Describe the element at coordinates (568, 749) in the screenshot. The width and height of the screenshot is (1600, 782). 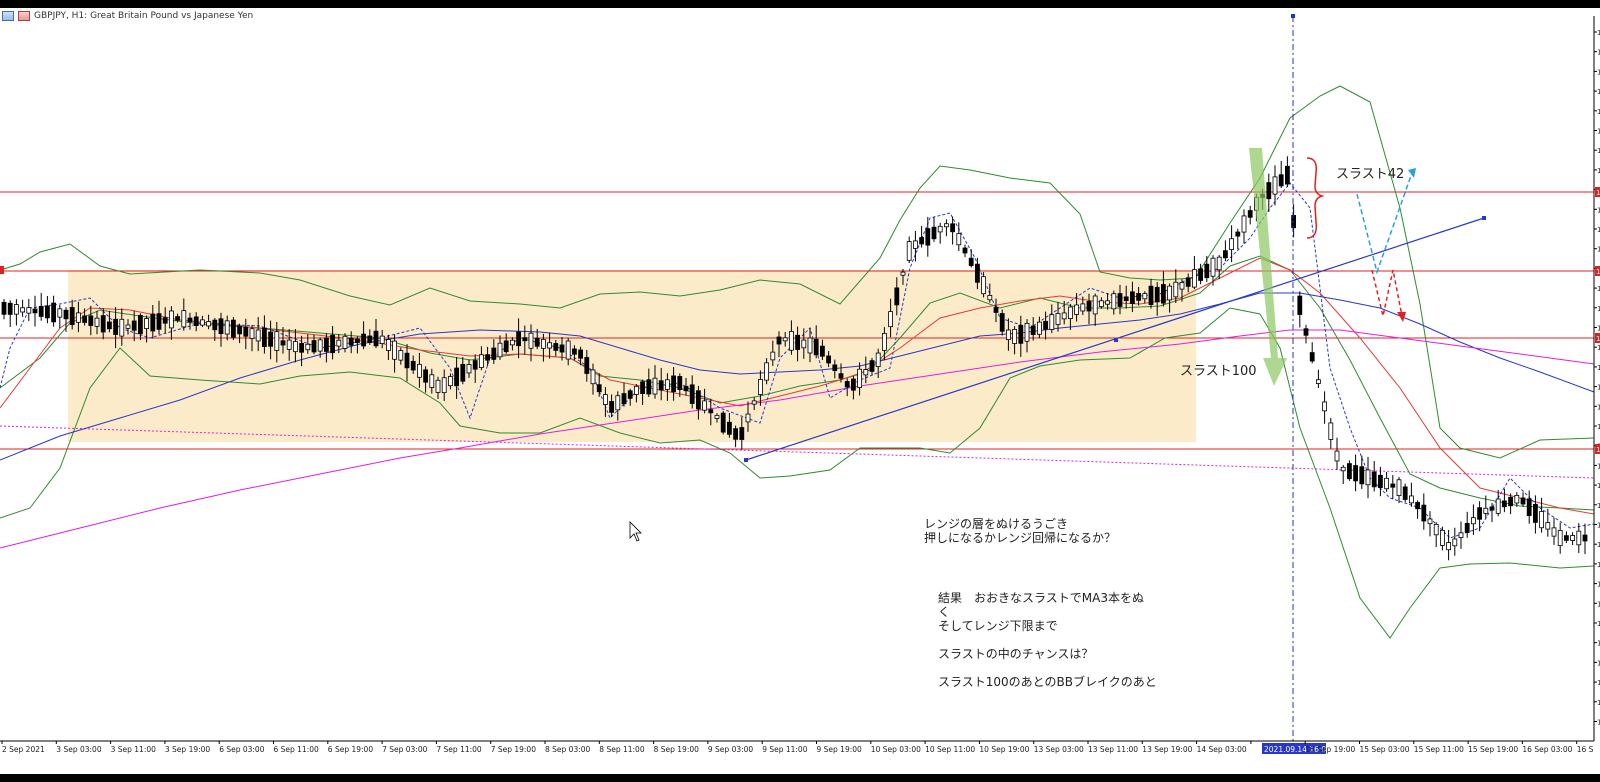
I see `time-axis-label: 8 Sep 03:00` at that location.